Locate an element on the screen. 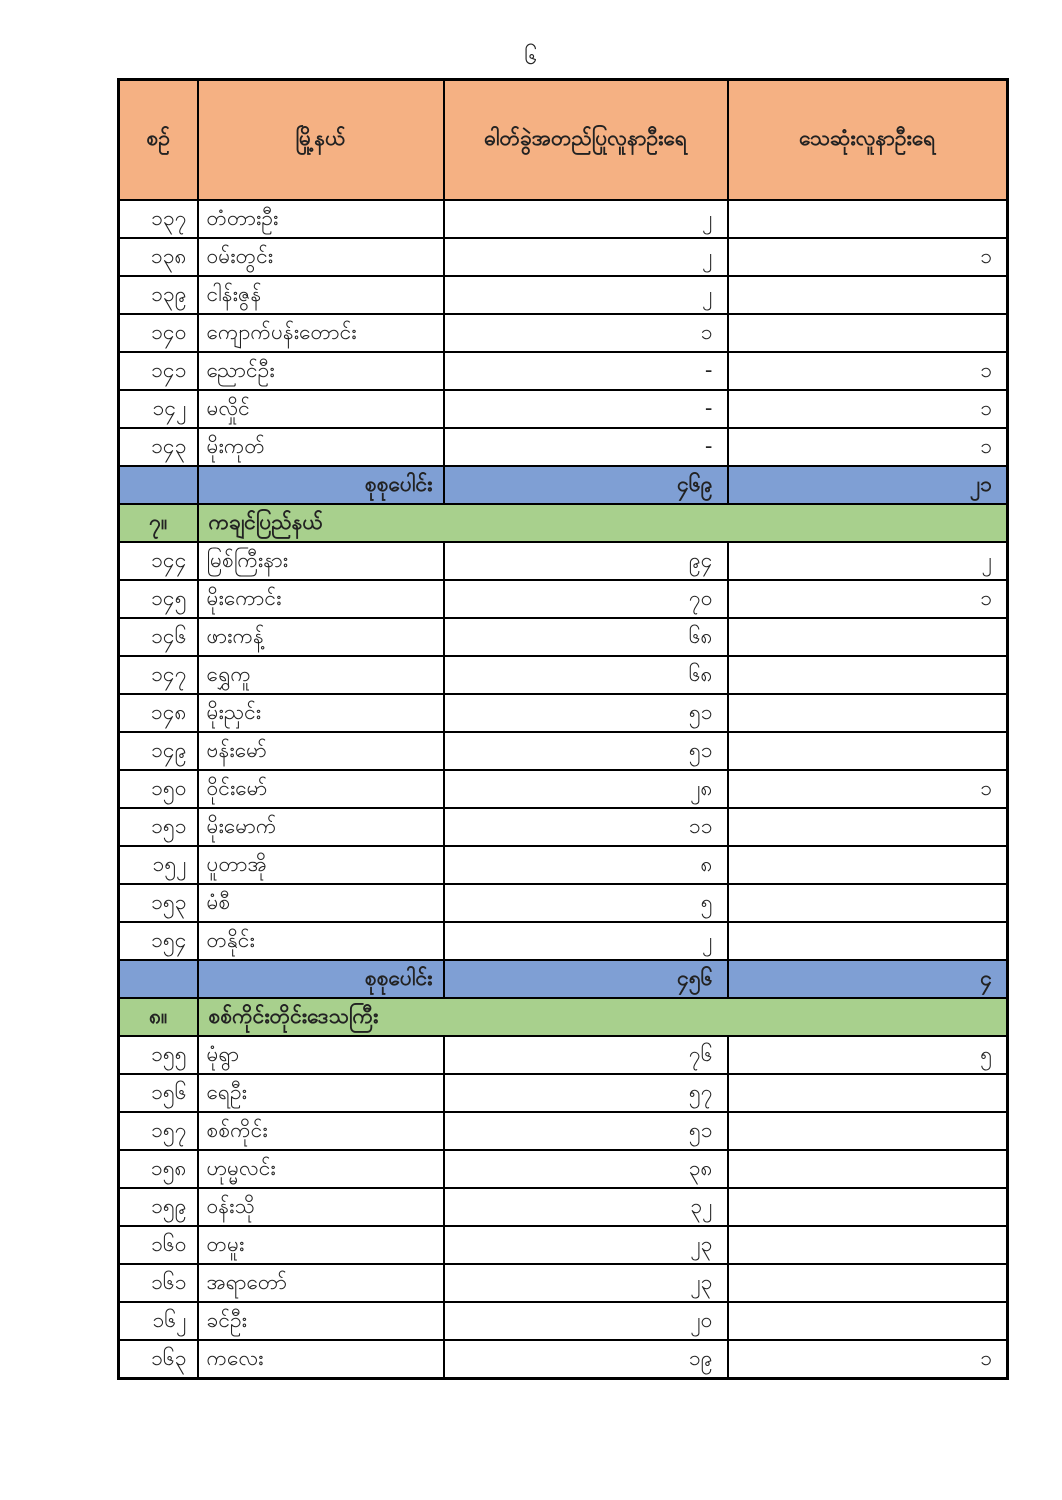  township-cell: မိုးညှင်း is located at coordinates (320, 713).